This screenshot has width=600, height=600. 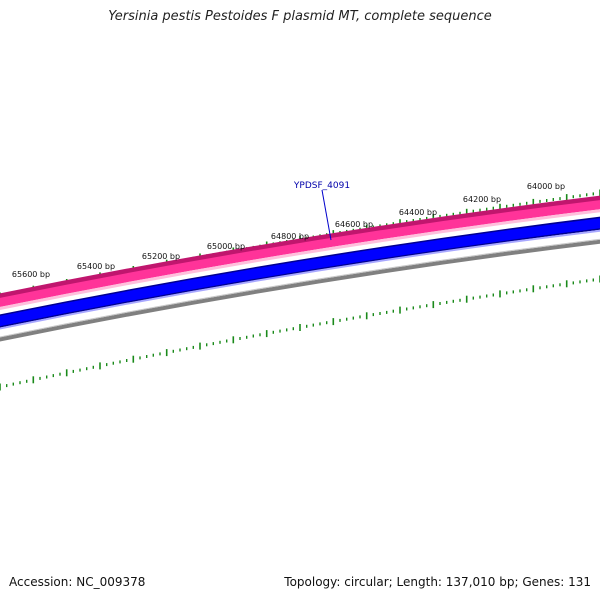 What do you see at coordinates (321, 186) in the screenshot?
I see `gene-label-ypdsf-4091: YPDSF_4091` at bounding box center [321, 186].